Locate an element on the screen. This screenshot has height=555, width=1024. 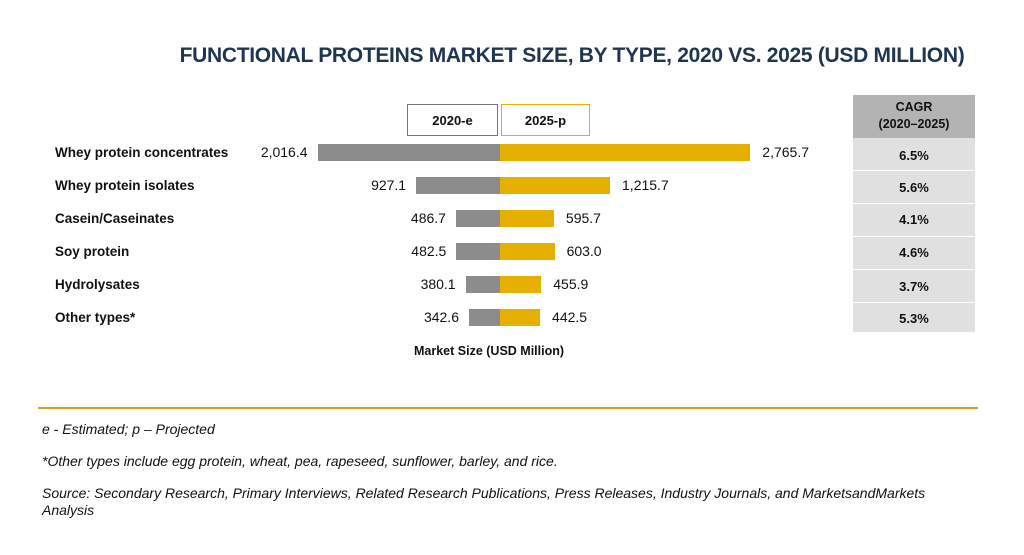
x-axis-label: Market Size (USD Million) is located at coordinates (489, 351).